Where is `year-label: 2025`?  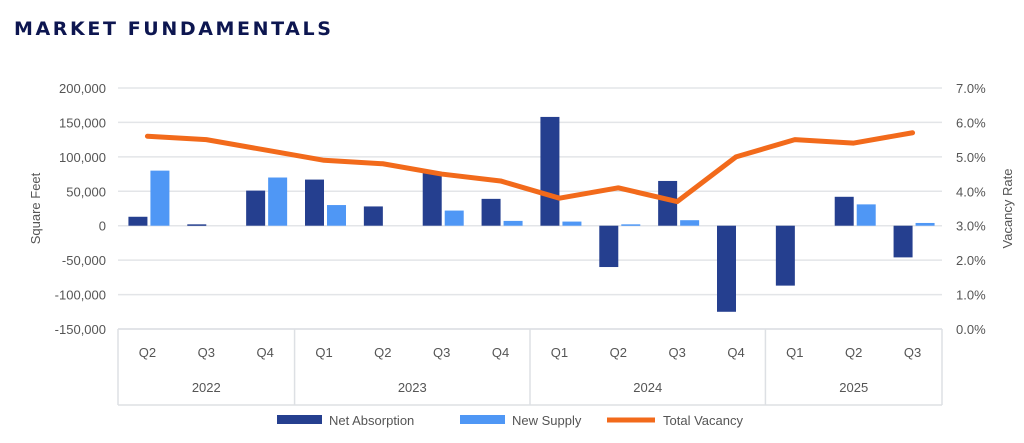
year-label: 2025 is located at coordinates (853, 387).